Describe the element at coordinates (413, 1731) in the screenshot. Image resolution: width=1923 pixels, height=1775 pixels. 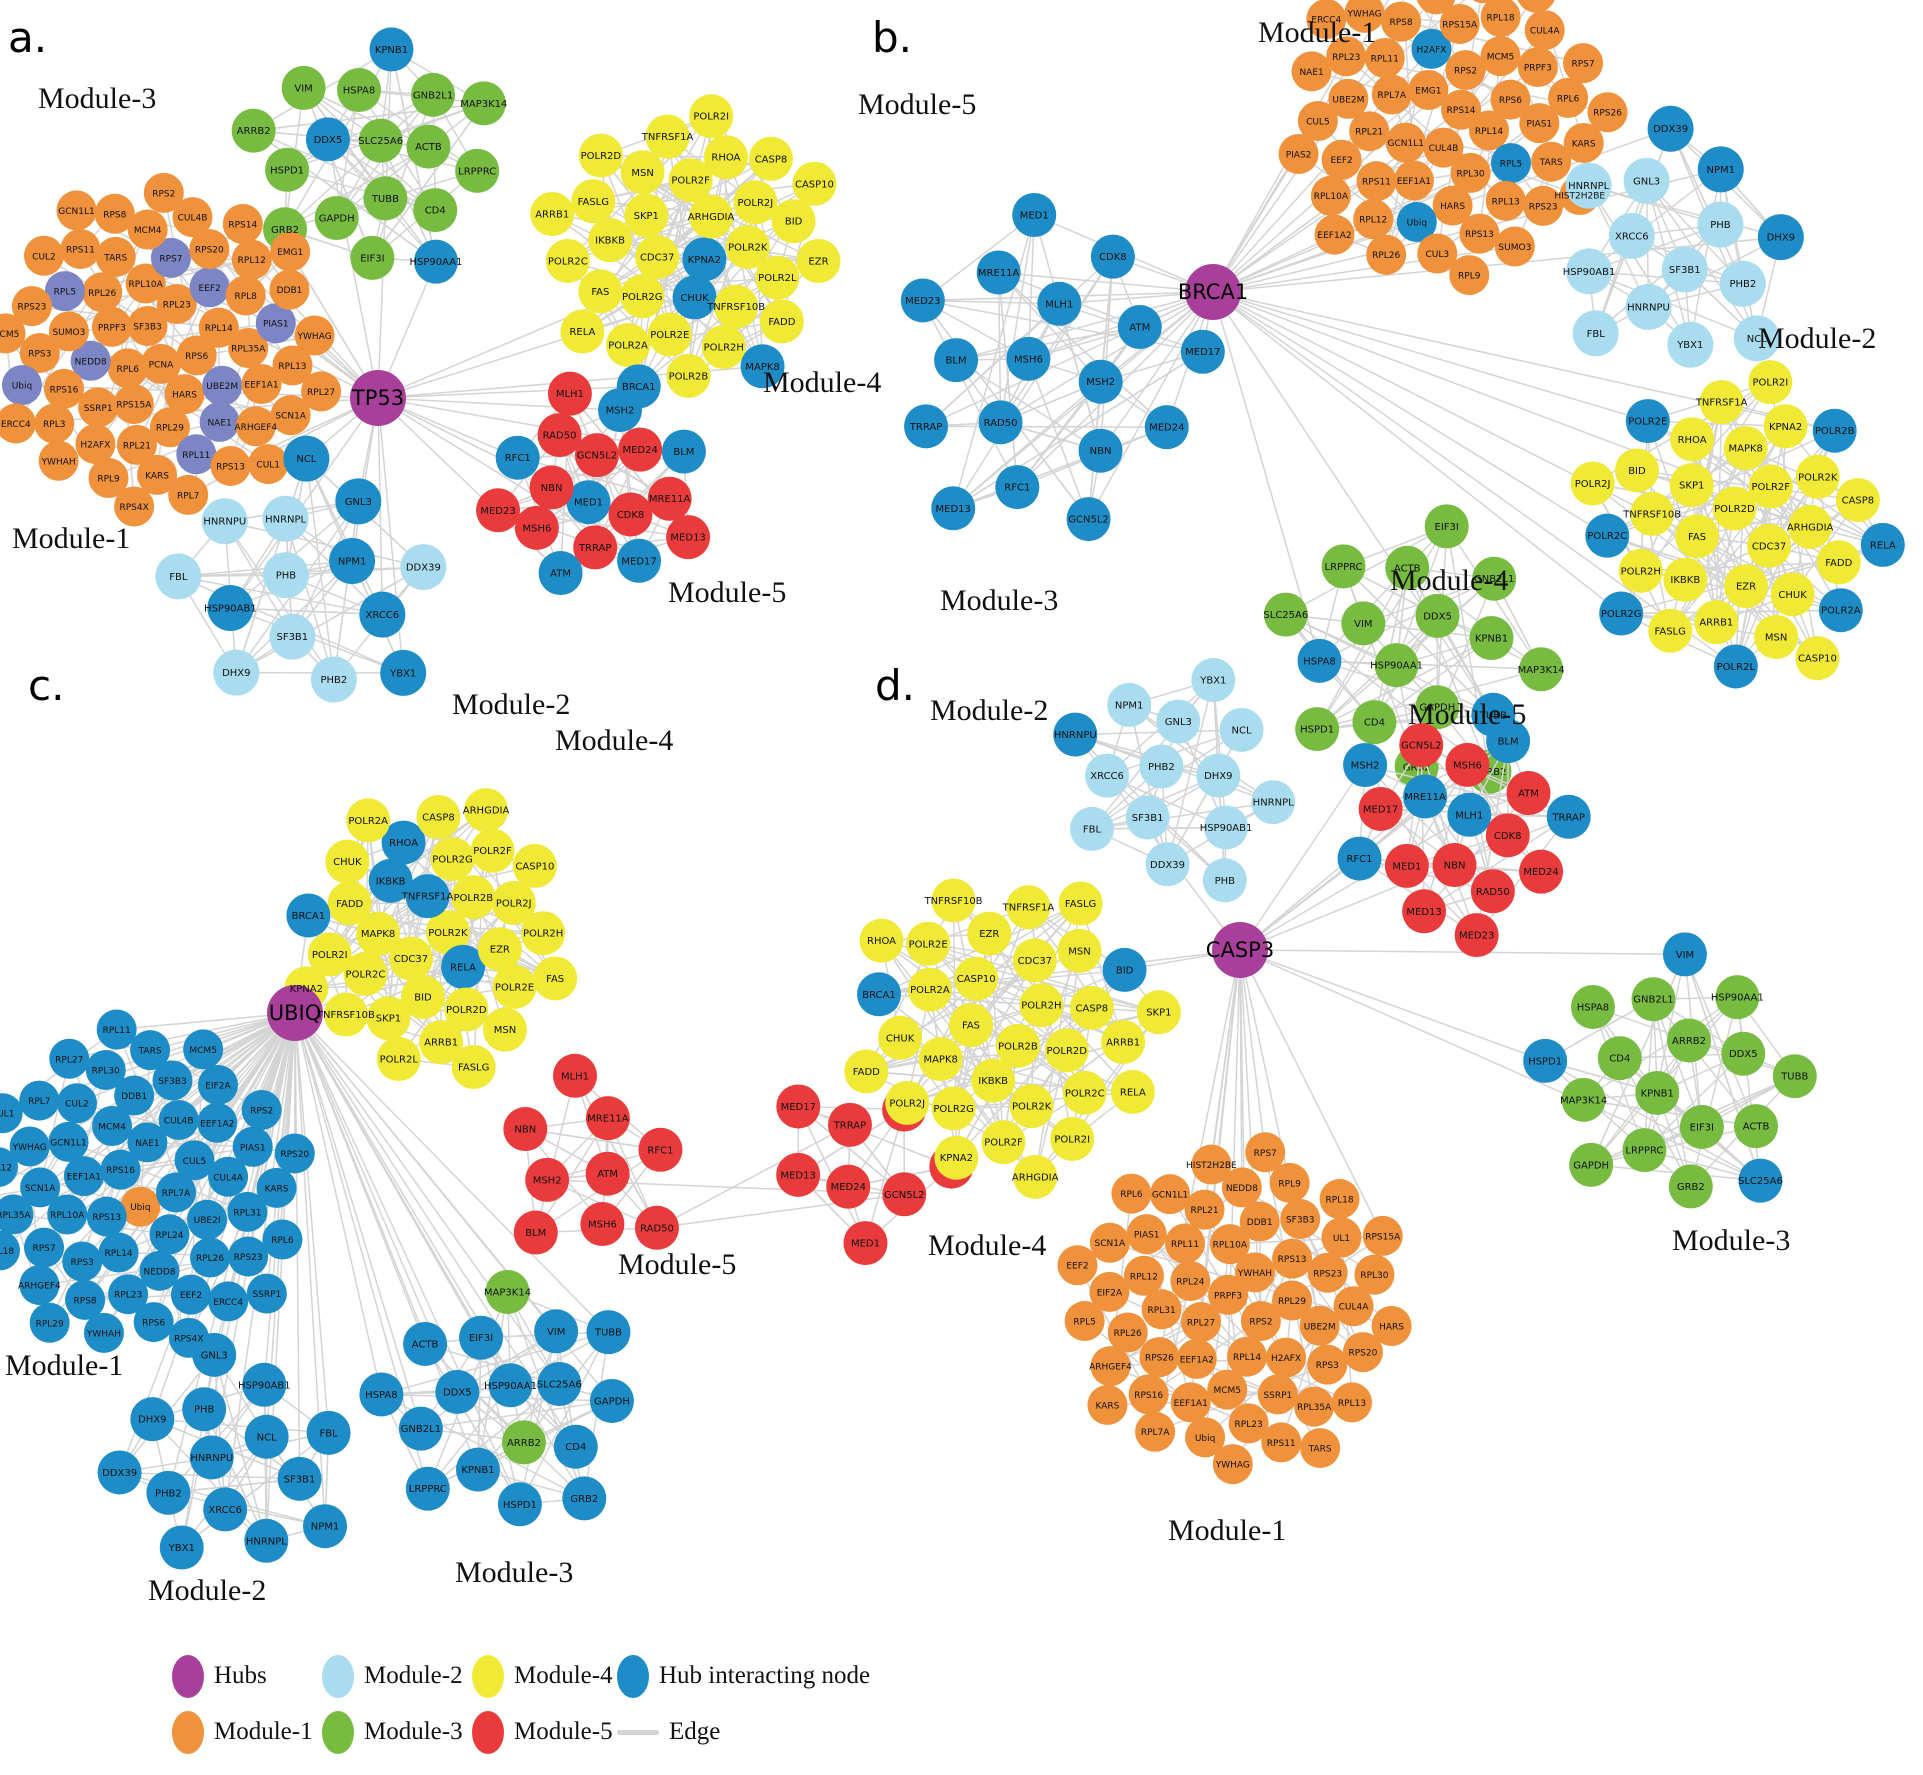
I see `legend-label: Module-3` at that location.